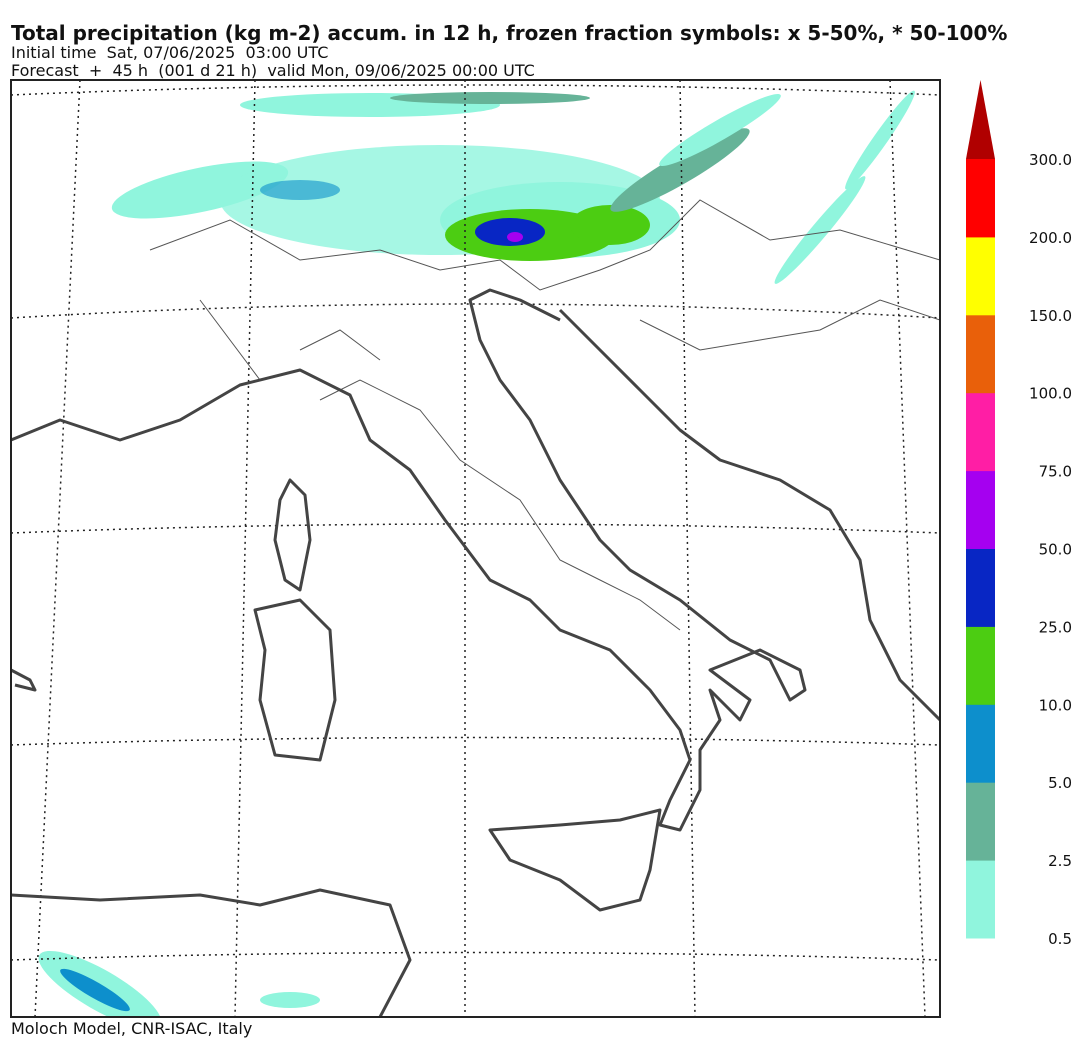  I want to click on footer: Moloch Model, CNR-ISAC, Italy, so click(131, 1028).